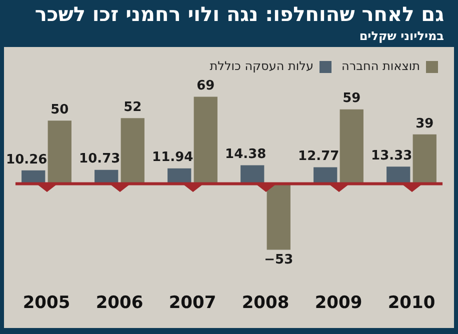 The width and height of the screenshot is (458, 334). Describe the element at coordinates (279, 260) in the screenshot. I see `data-label: −53` at that location.